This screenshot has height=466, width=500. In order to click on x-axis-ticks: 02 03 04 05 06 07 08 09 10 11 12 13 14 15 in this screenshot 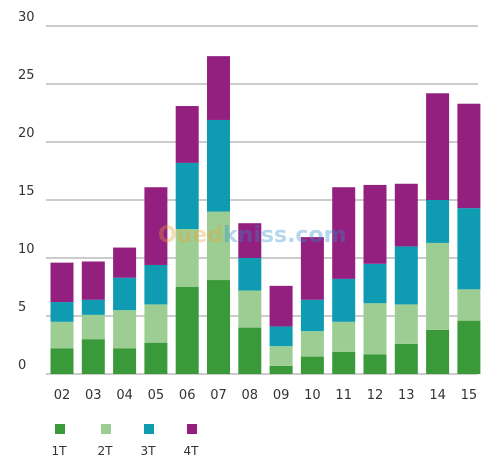, I will do `click(265, 395)`.